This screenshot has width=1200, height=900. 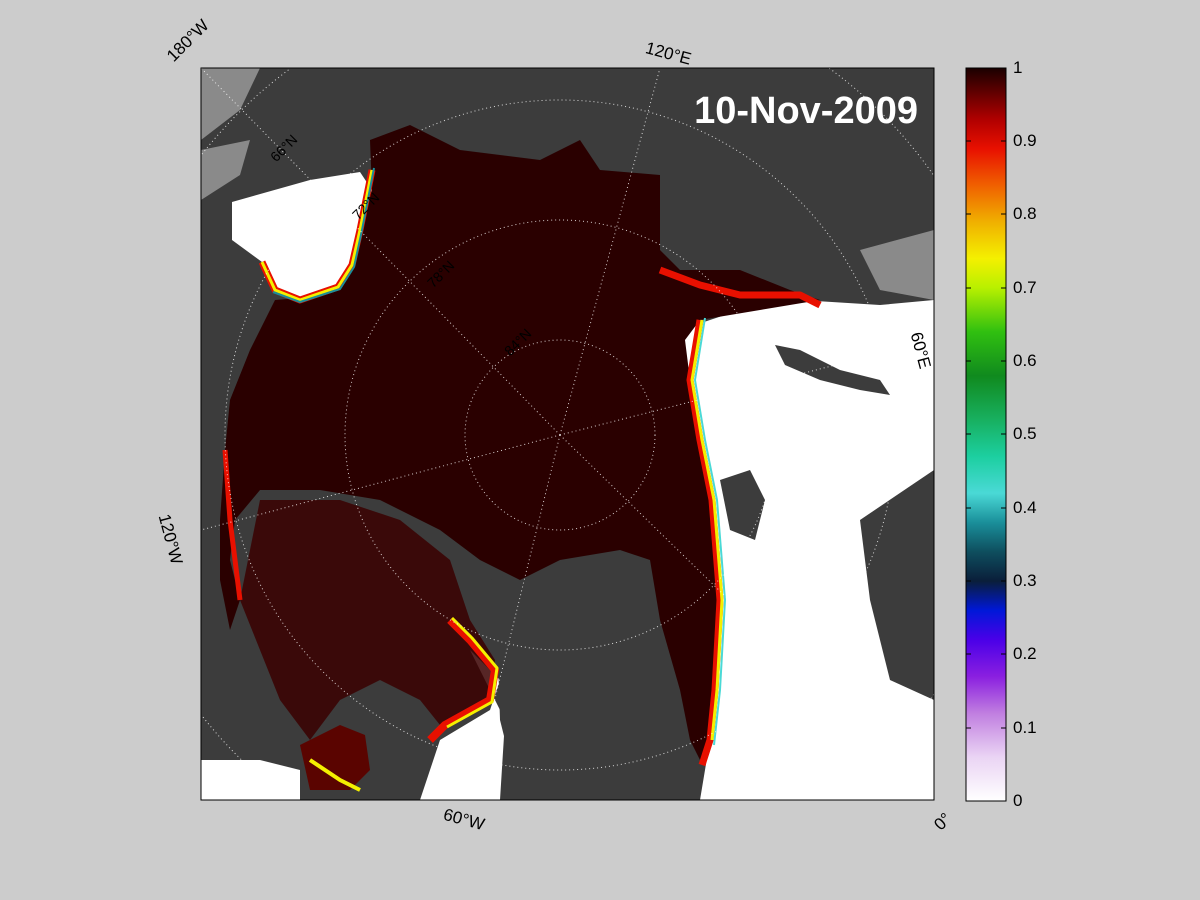 What do you see at coordinates (986, 471) in the screenshot?
I see `colorbar-ticks` at bounding box center [986, 471].